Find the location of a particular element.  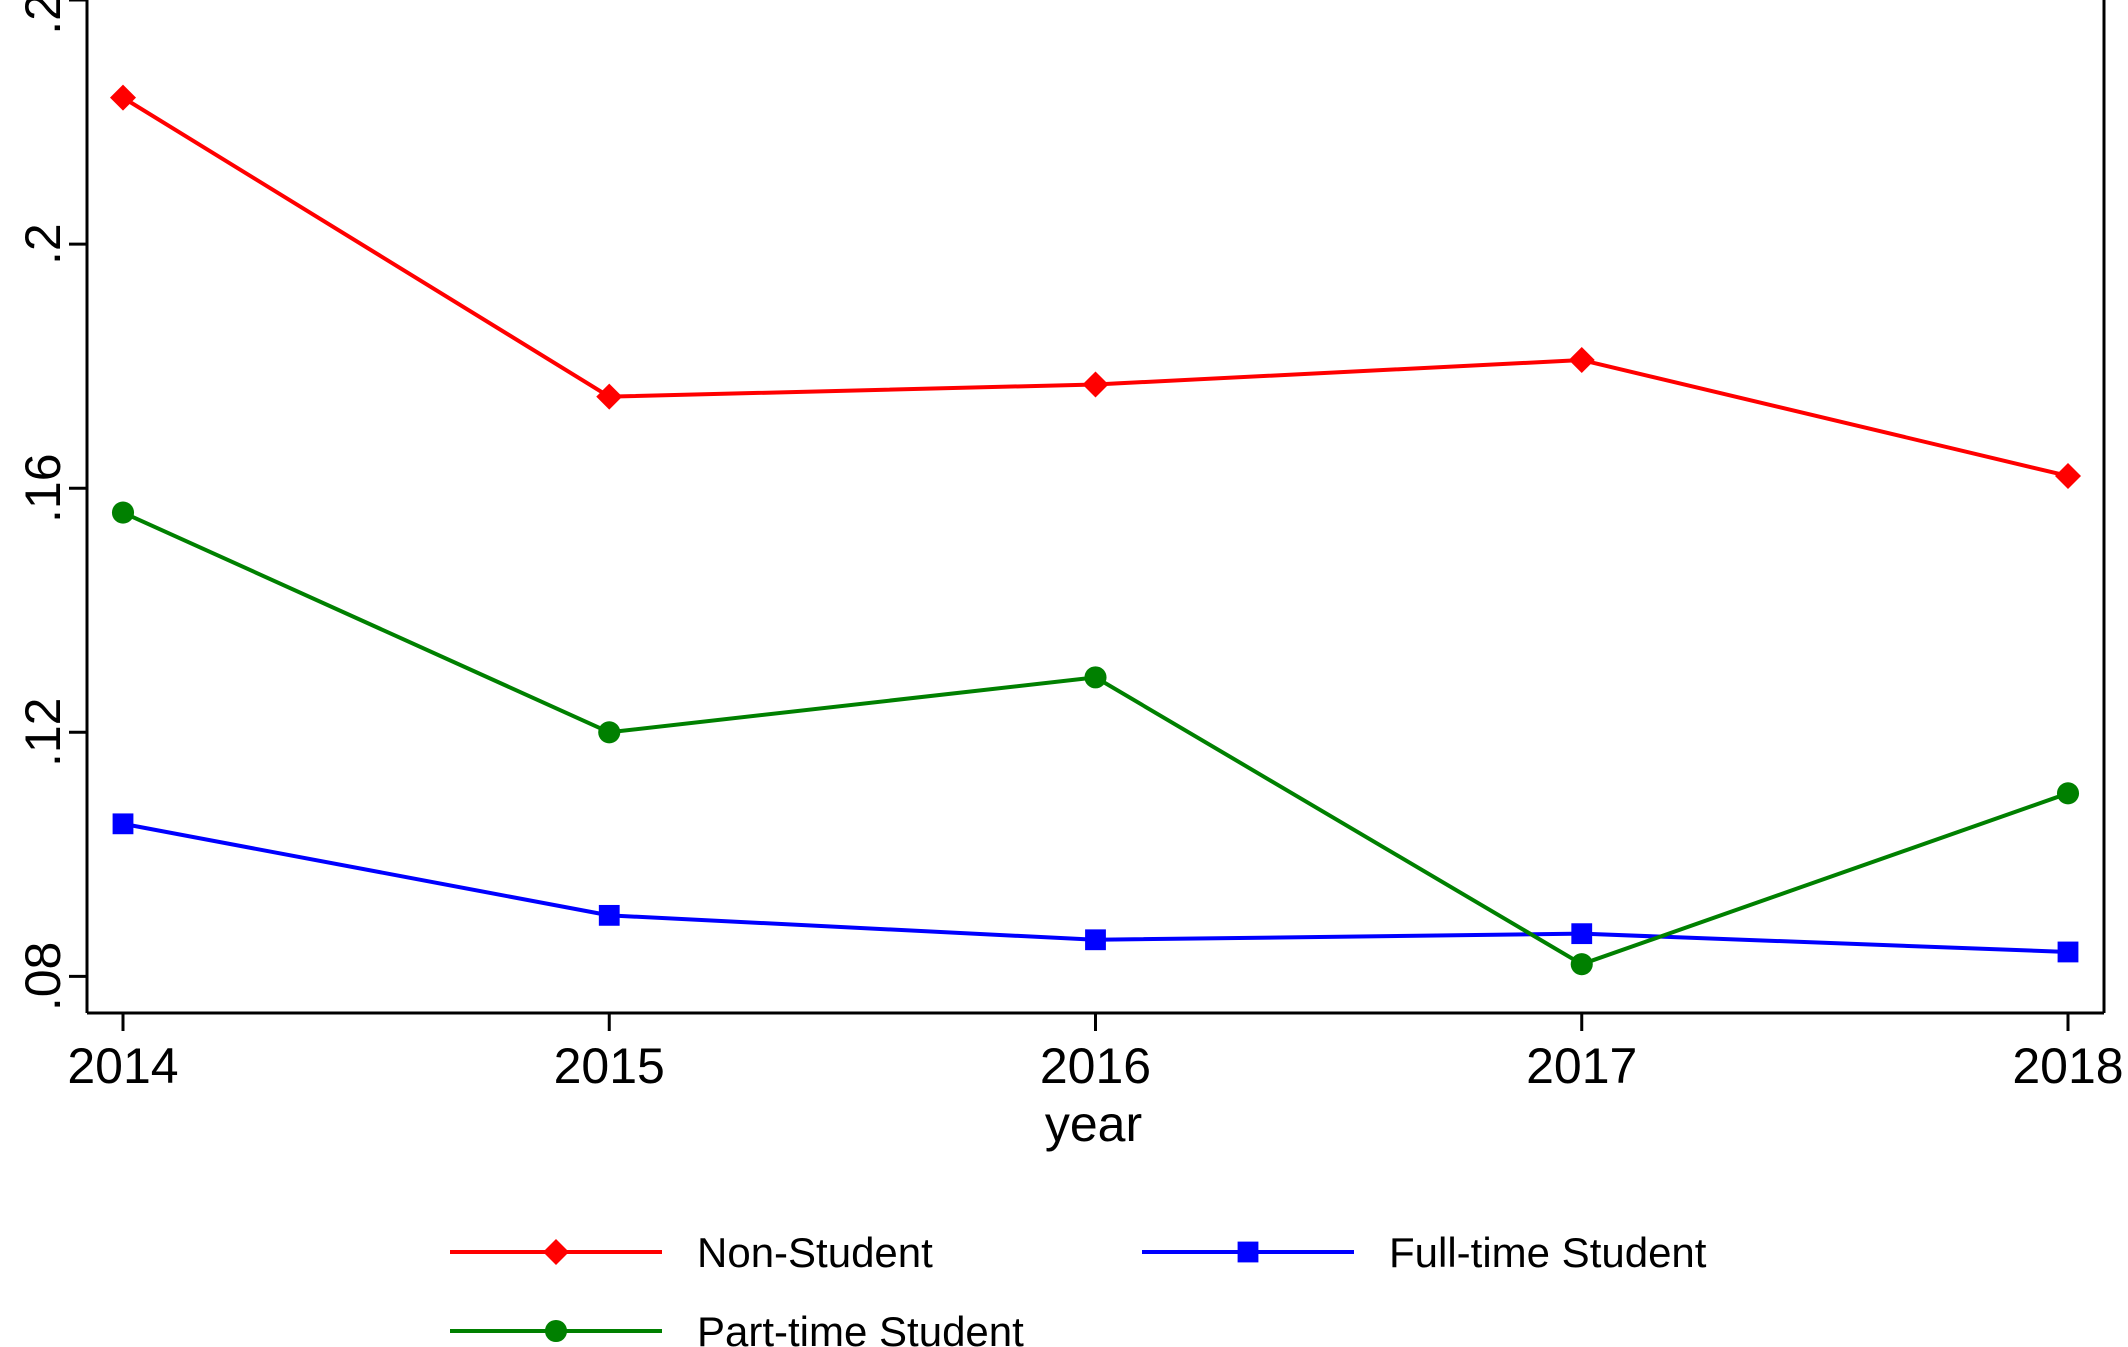

legend-label: Part-time Student is located at coordinates (860, 1327).